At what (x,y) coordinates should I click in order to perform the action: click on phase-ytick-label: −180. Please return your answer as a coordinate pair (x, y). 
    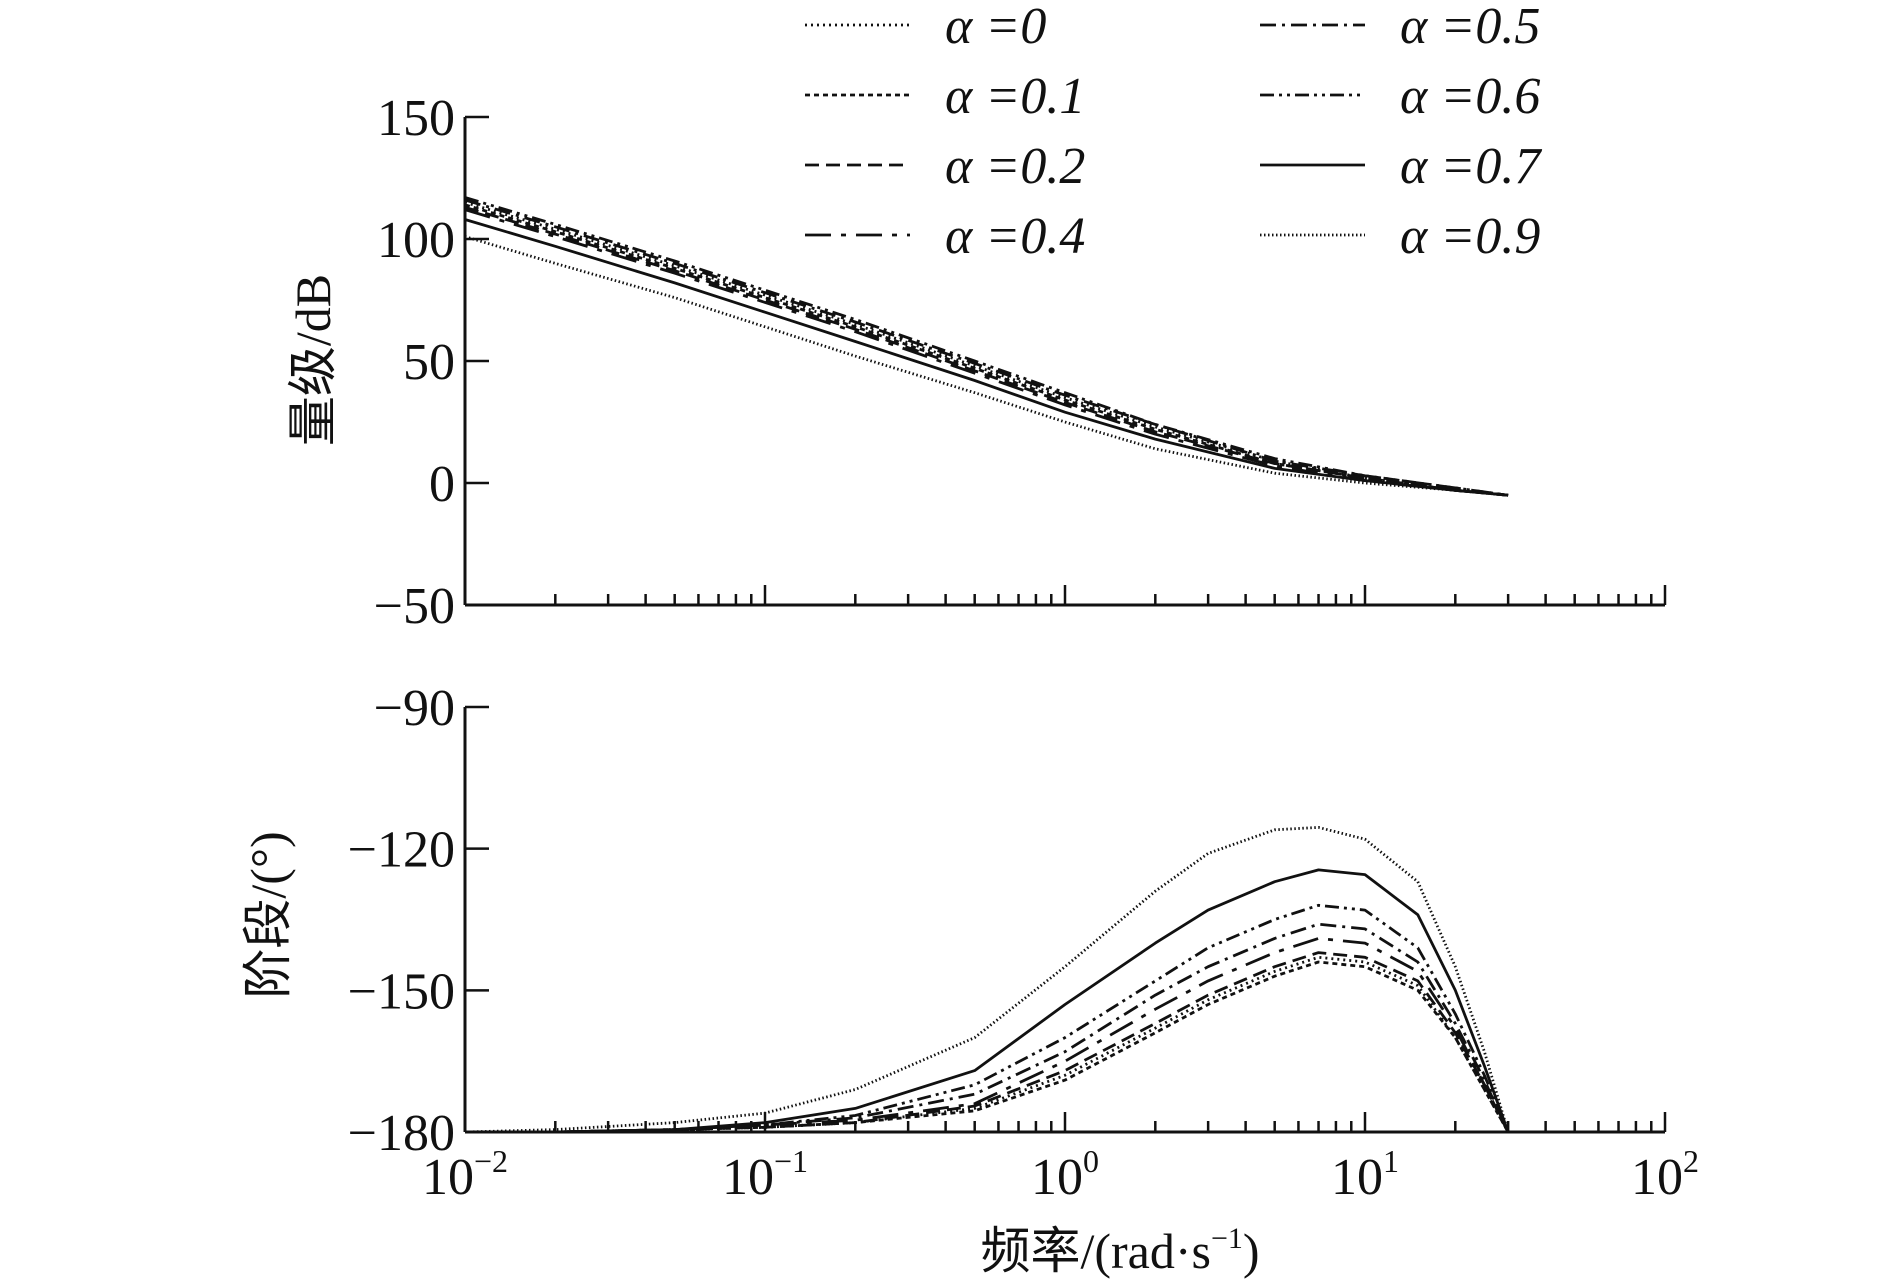
    Looking at the image, I should click on (401, 1133).